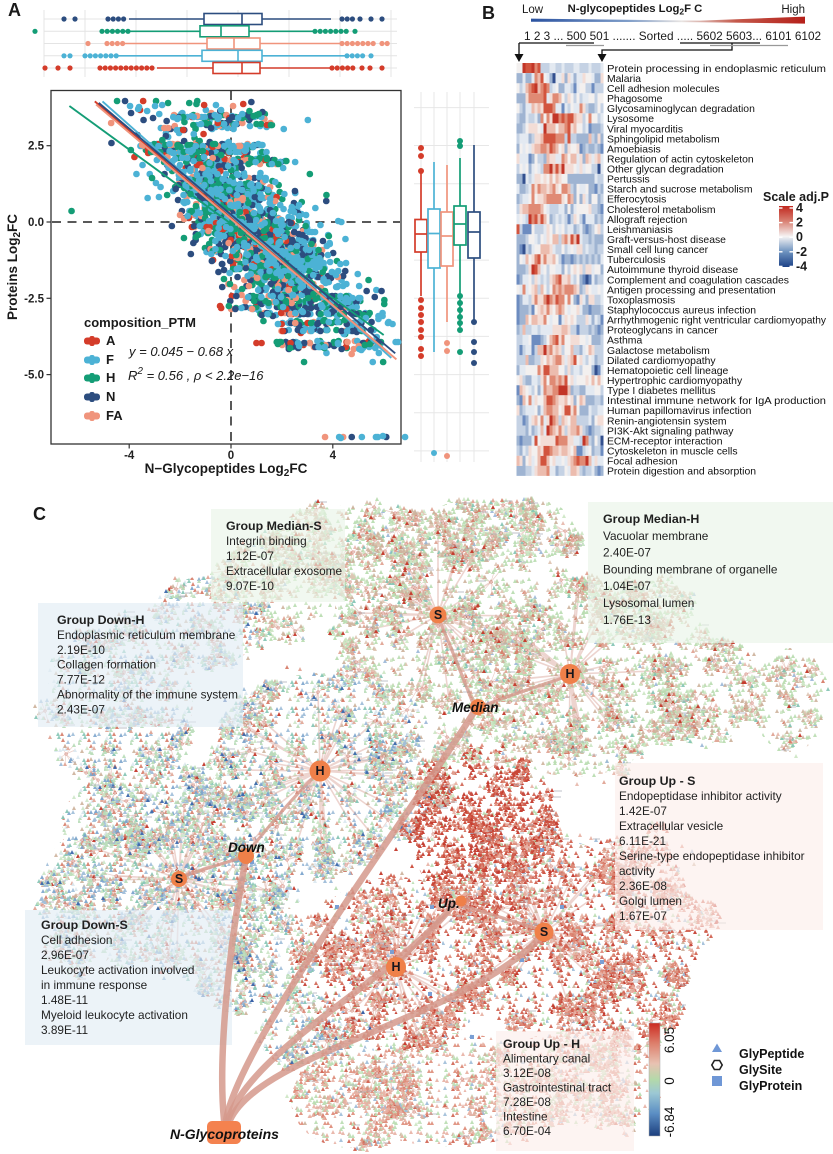 The image size is (833, 1154). Describe the element at coordinates (672, 270) in the screenshot. I see `svg-text: Autoimmune thyroid disease` at that location.